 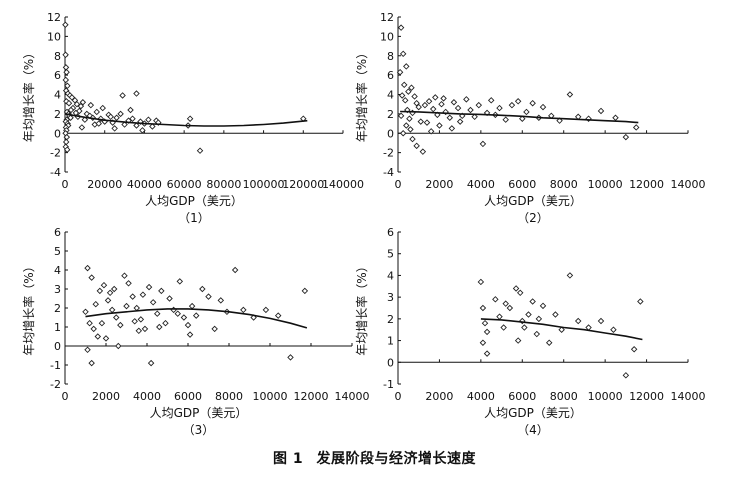 What do you see at coordinates (57, 114) in the screenshot?
I see `y-tick-label: 2` at bounding box center [57, 114].